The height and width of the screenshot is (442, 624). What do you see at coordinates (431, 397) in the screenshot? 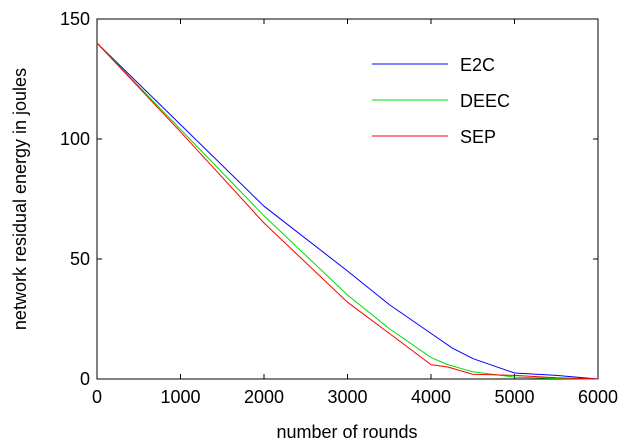
I see `x-tick-label: 4000` at bounding box center [431, 397].